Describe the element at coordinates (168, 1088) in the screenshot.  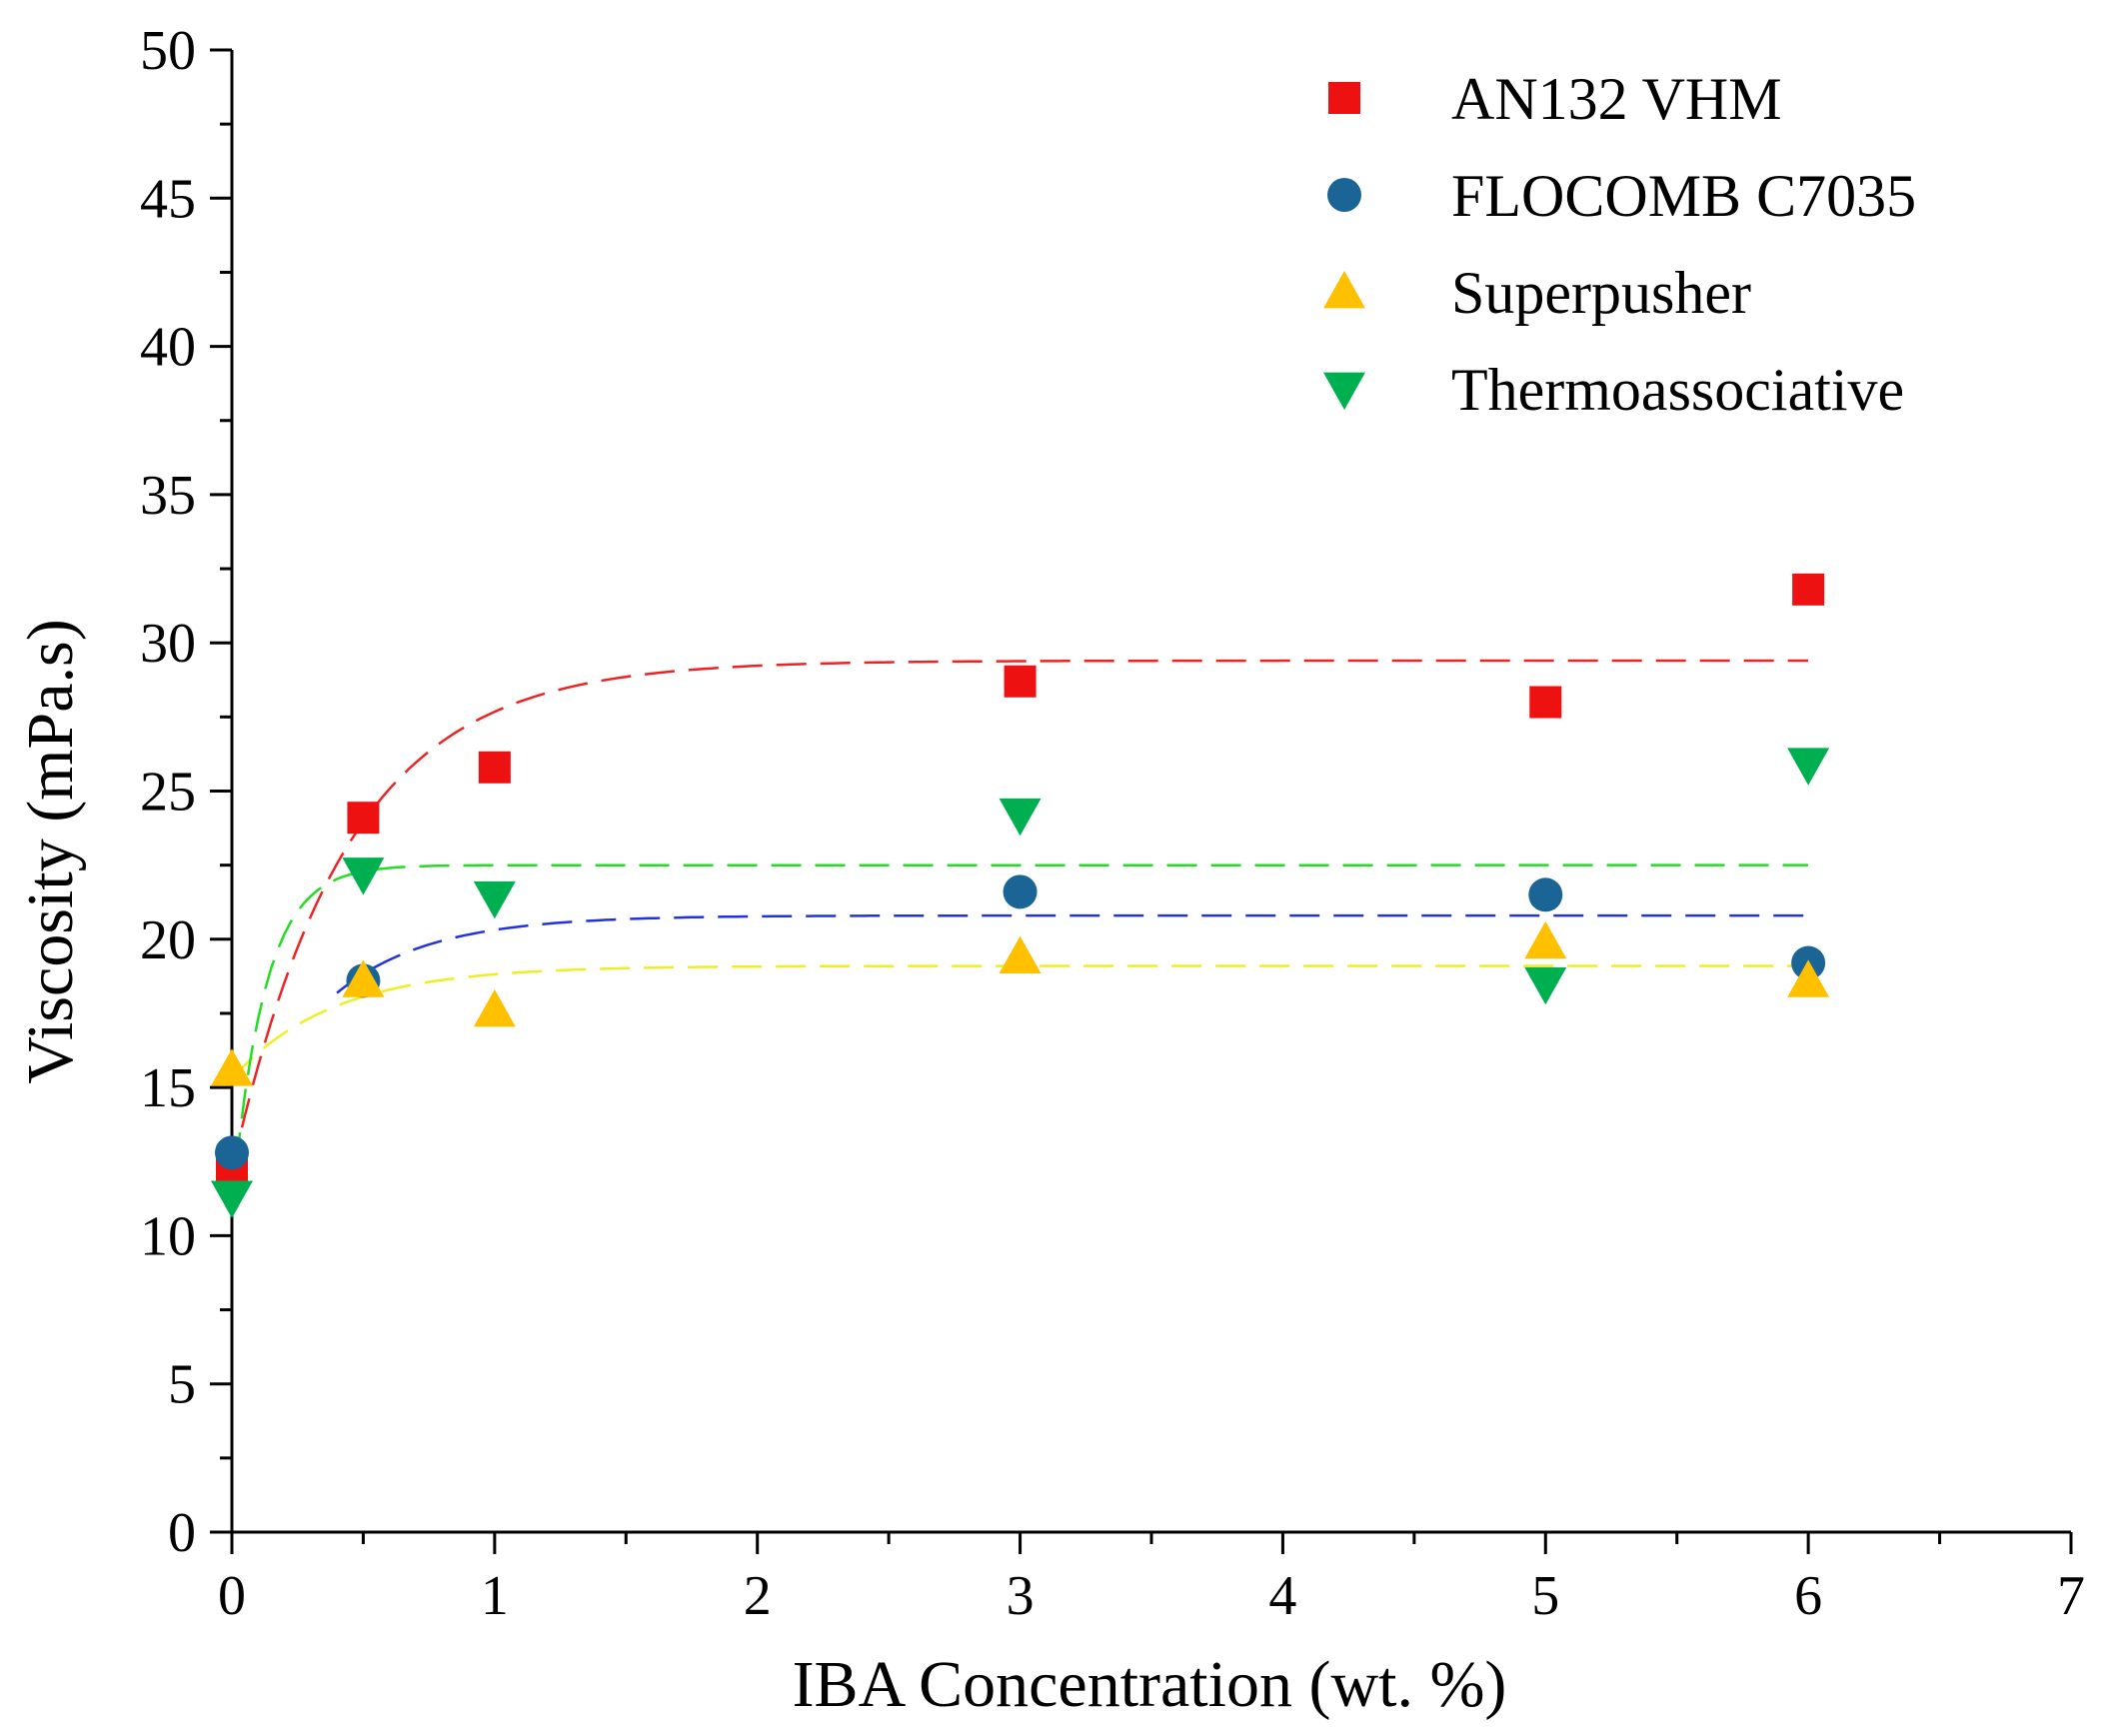
I see `y-tick-label: 15` at that location.